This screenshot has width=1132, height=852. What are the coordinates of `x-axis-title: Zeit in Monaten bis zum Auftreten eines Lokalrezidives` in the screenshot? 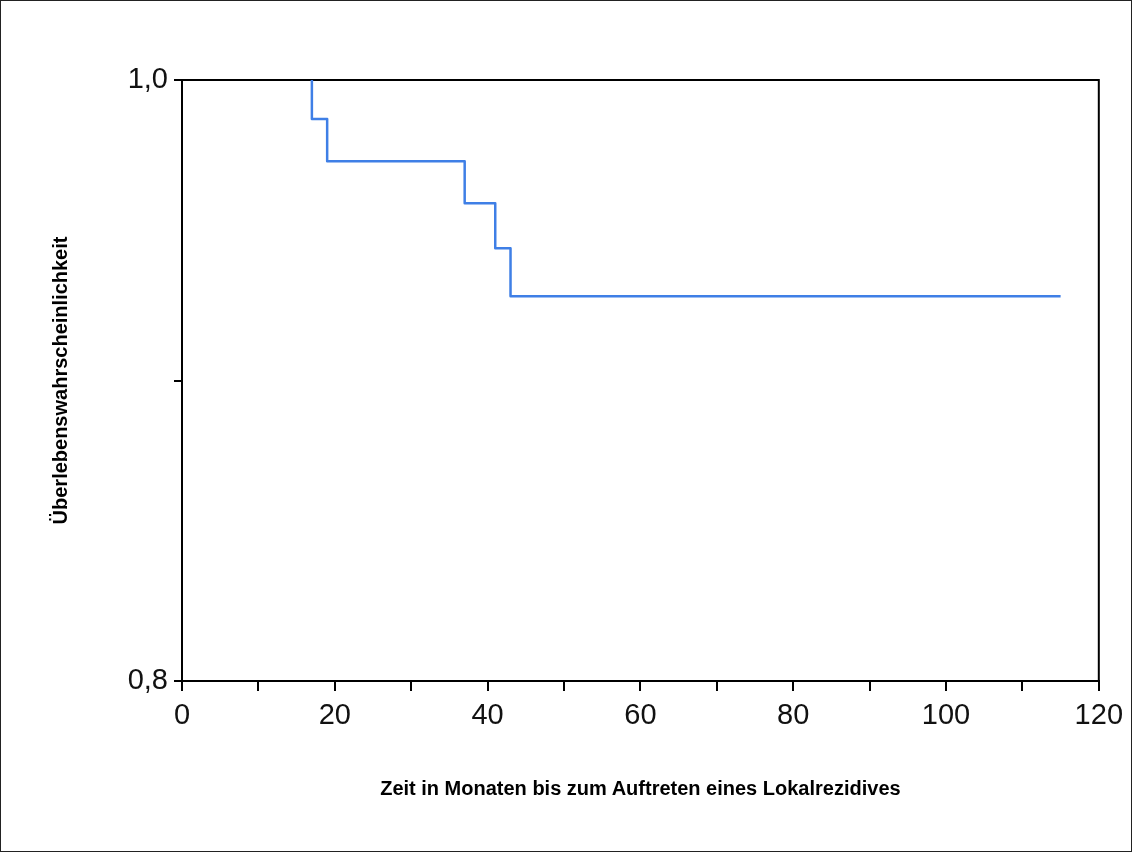 It's located at (640, 787).